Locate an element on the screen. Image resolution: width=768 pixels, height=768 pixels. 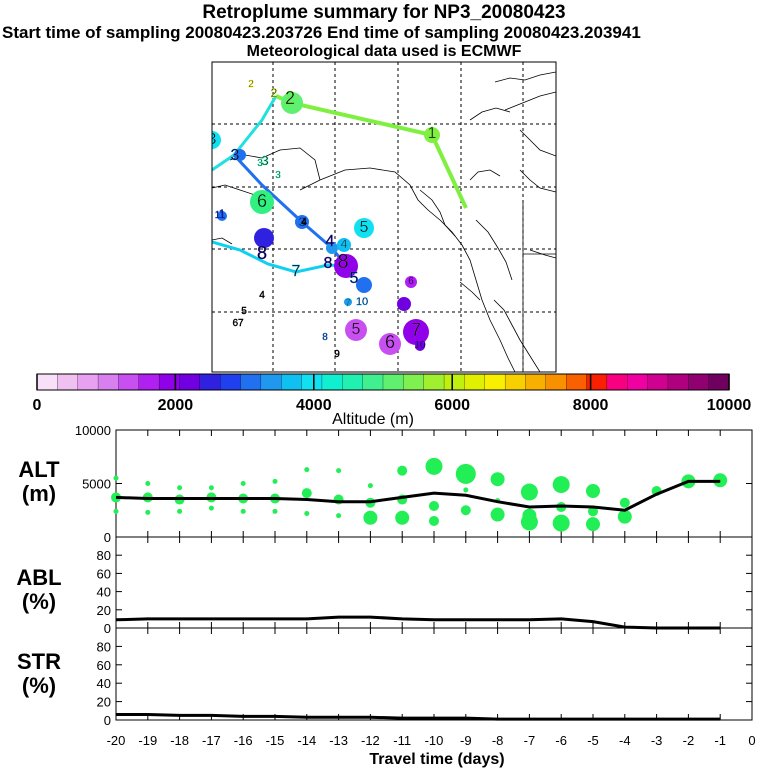
x-tick-label: -10 is located at coordinates (434, 740).